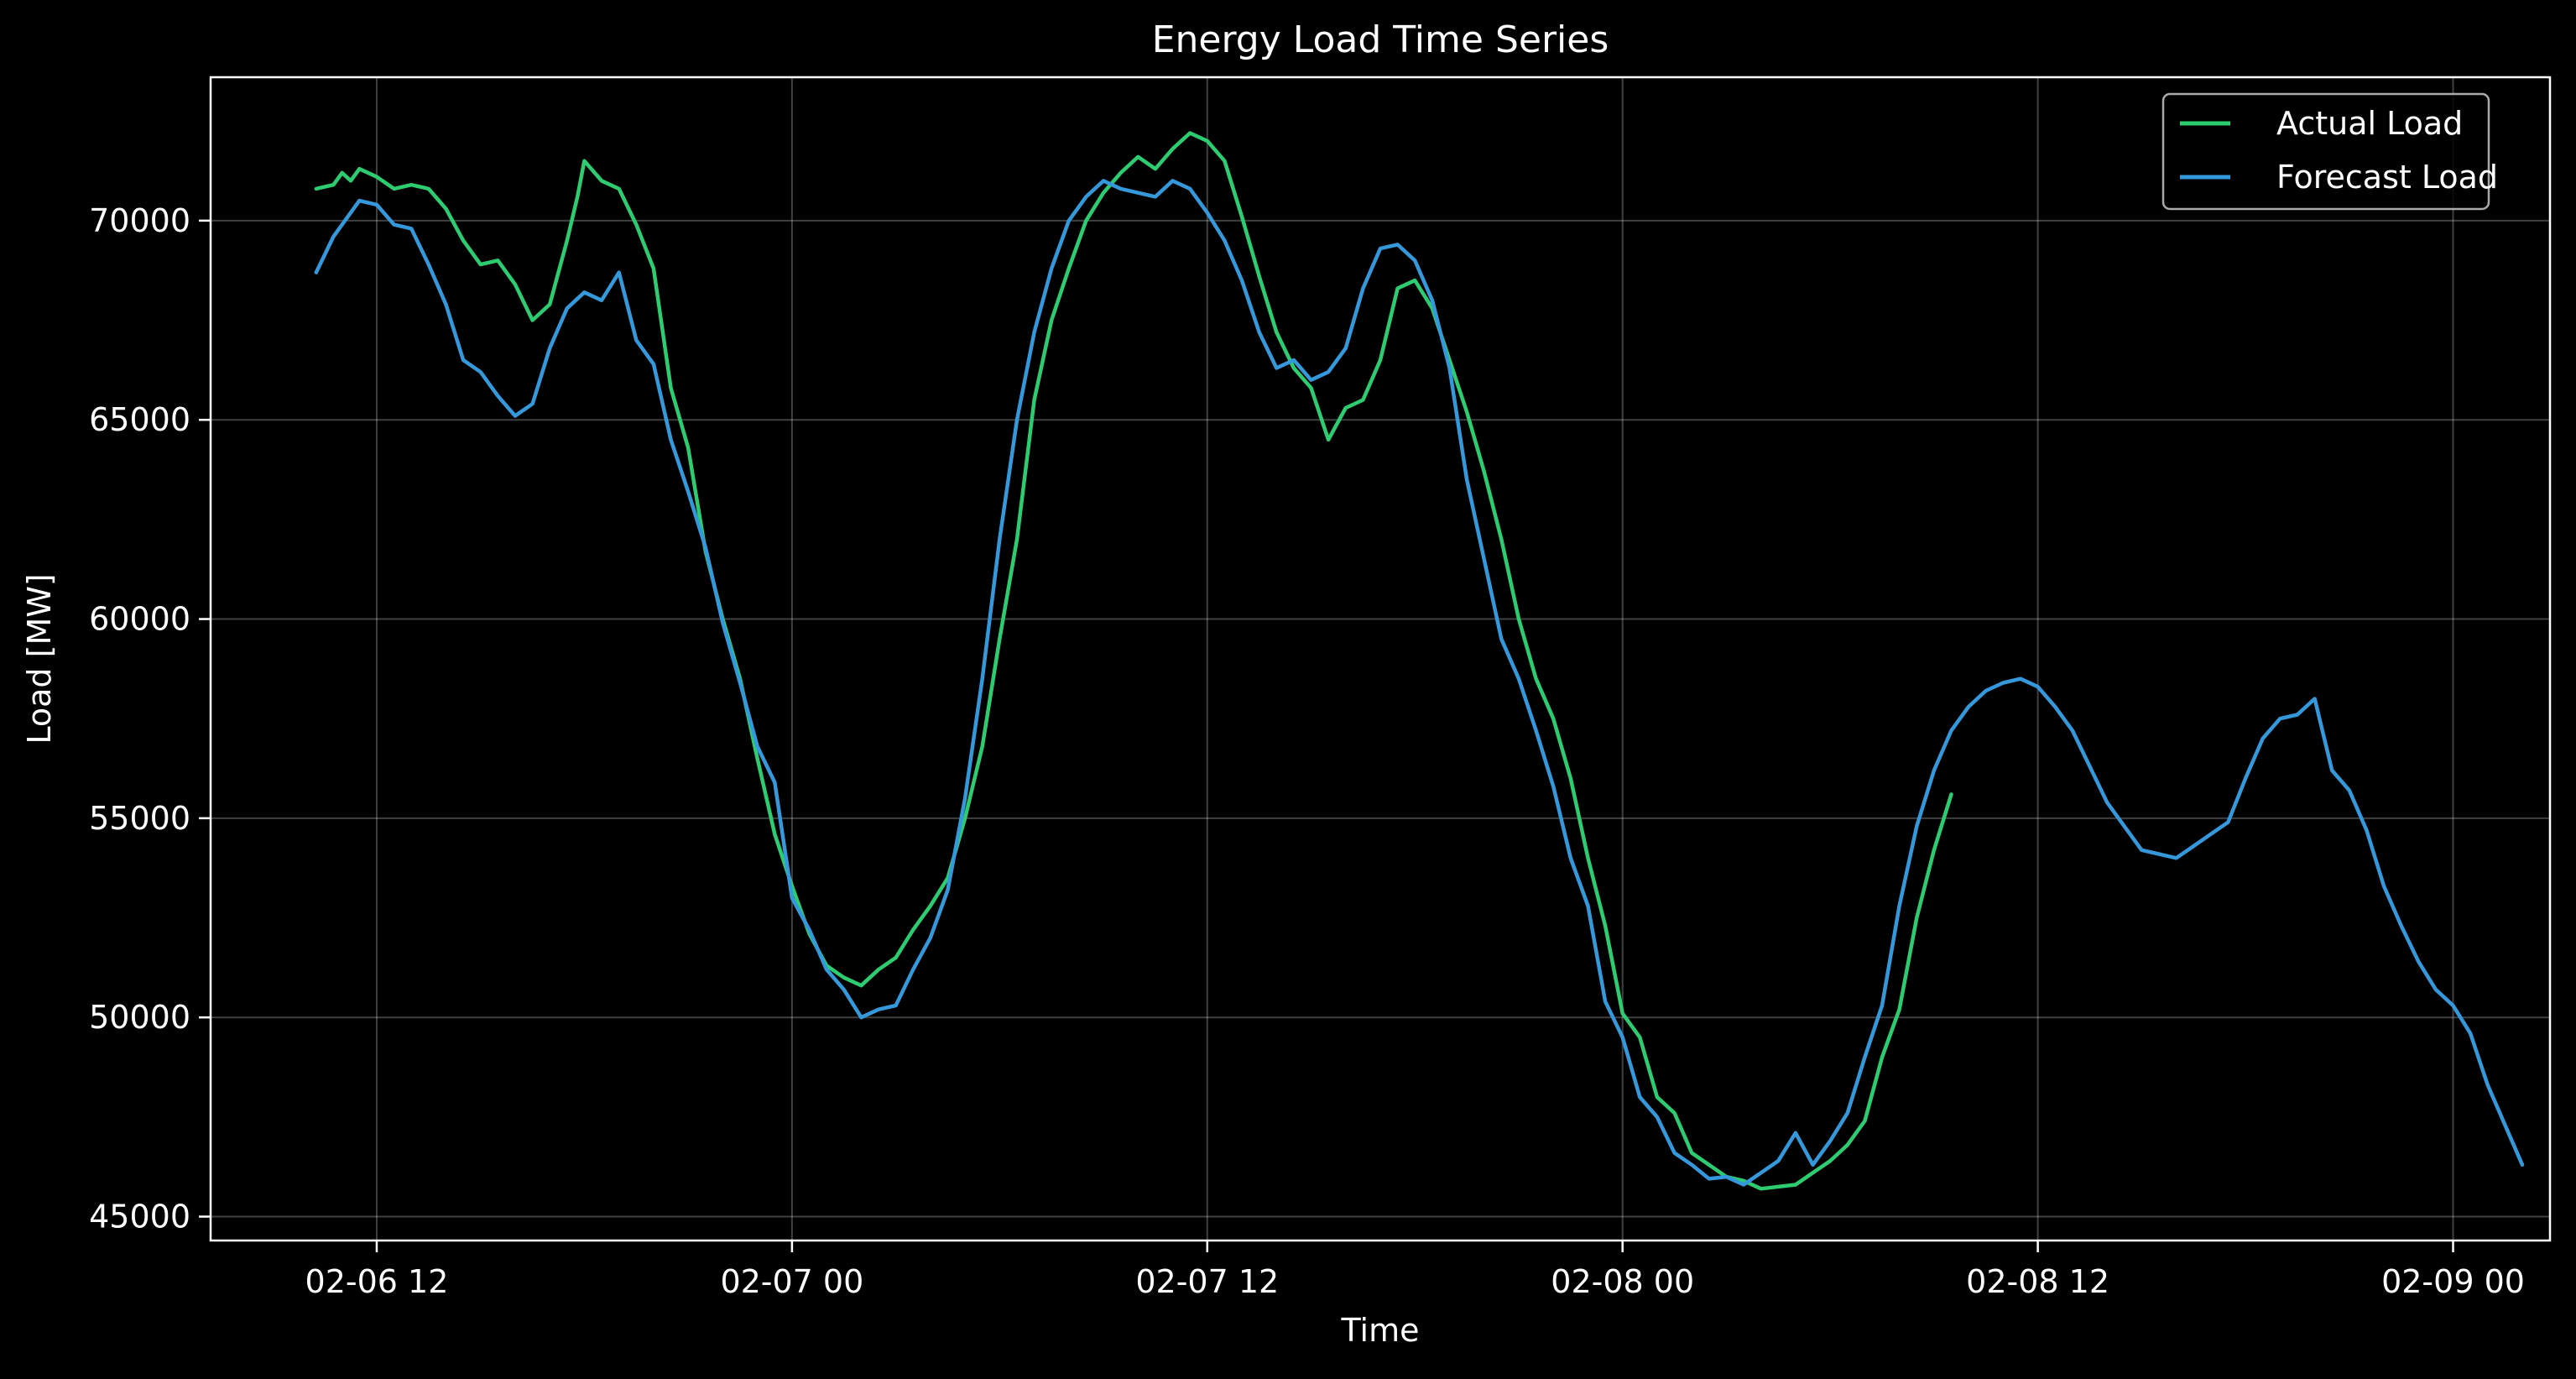  Describe the element at coordinates (139, 1217) in the screenshot. I see `y-tick-label: 45000` at that location.